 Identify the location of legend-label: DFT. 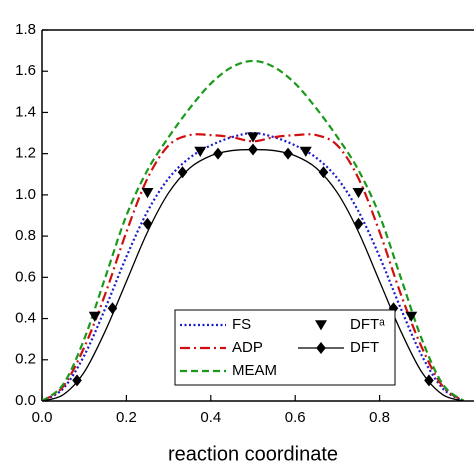
(364, 347).